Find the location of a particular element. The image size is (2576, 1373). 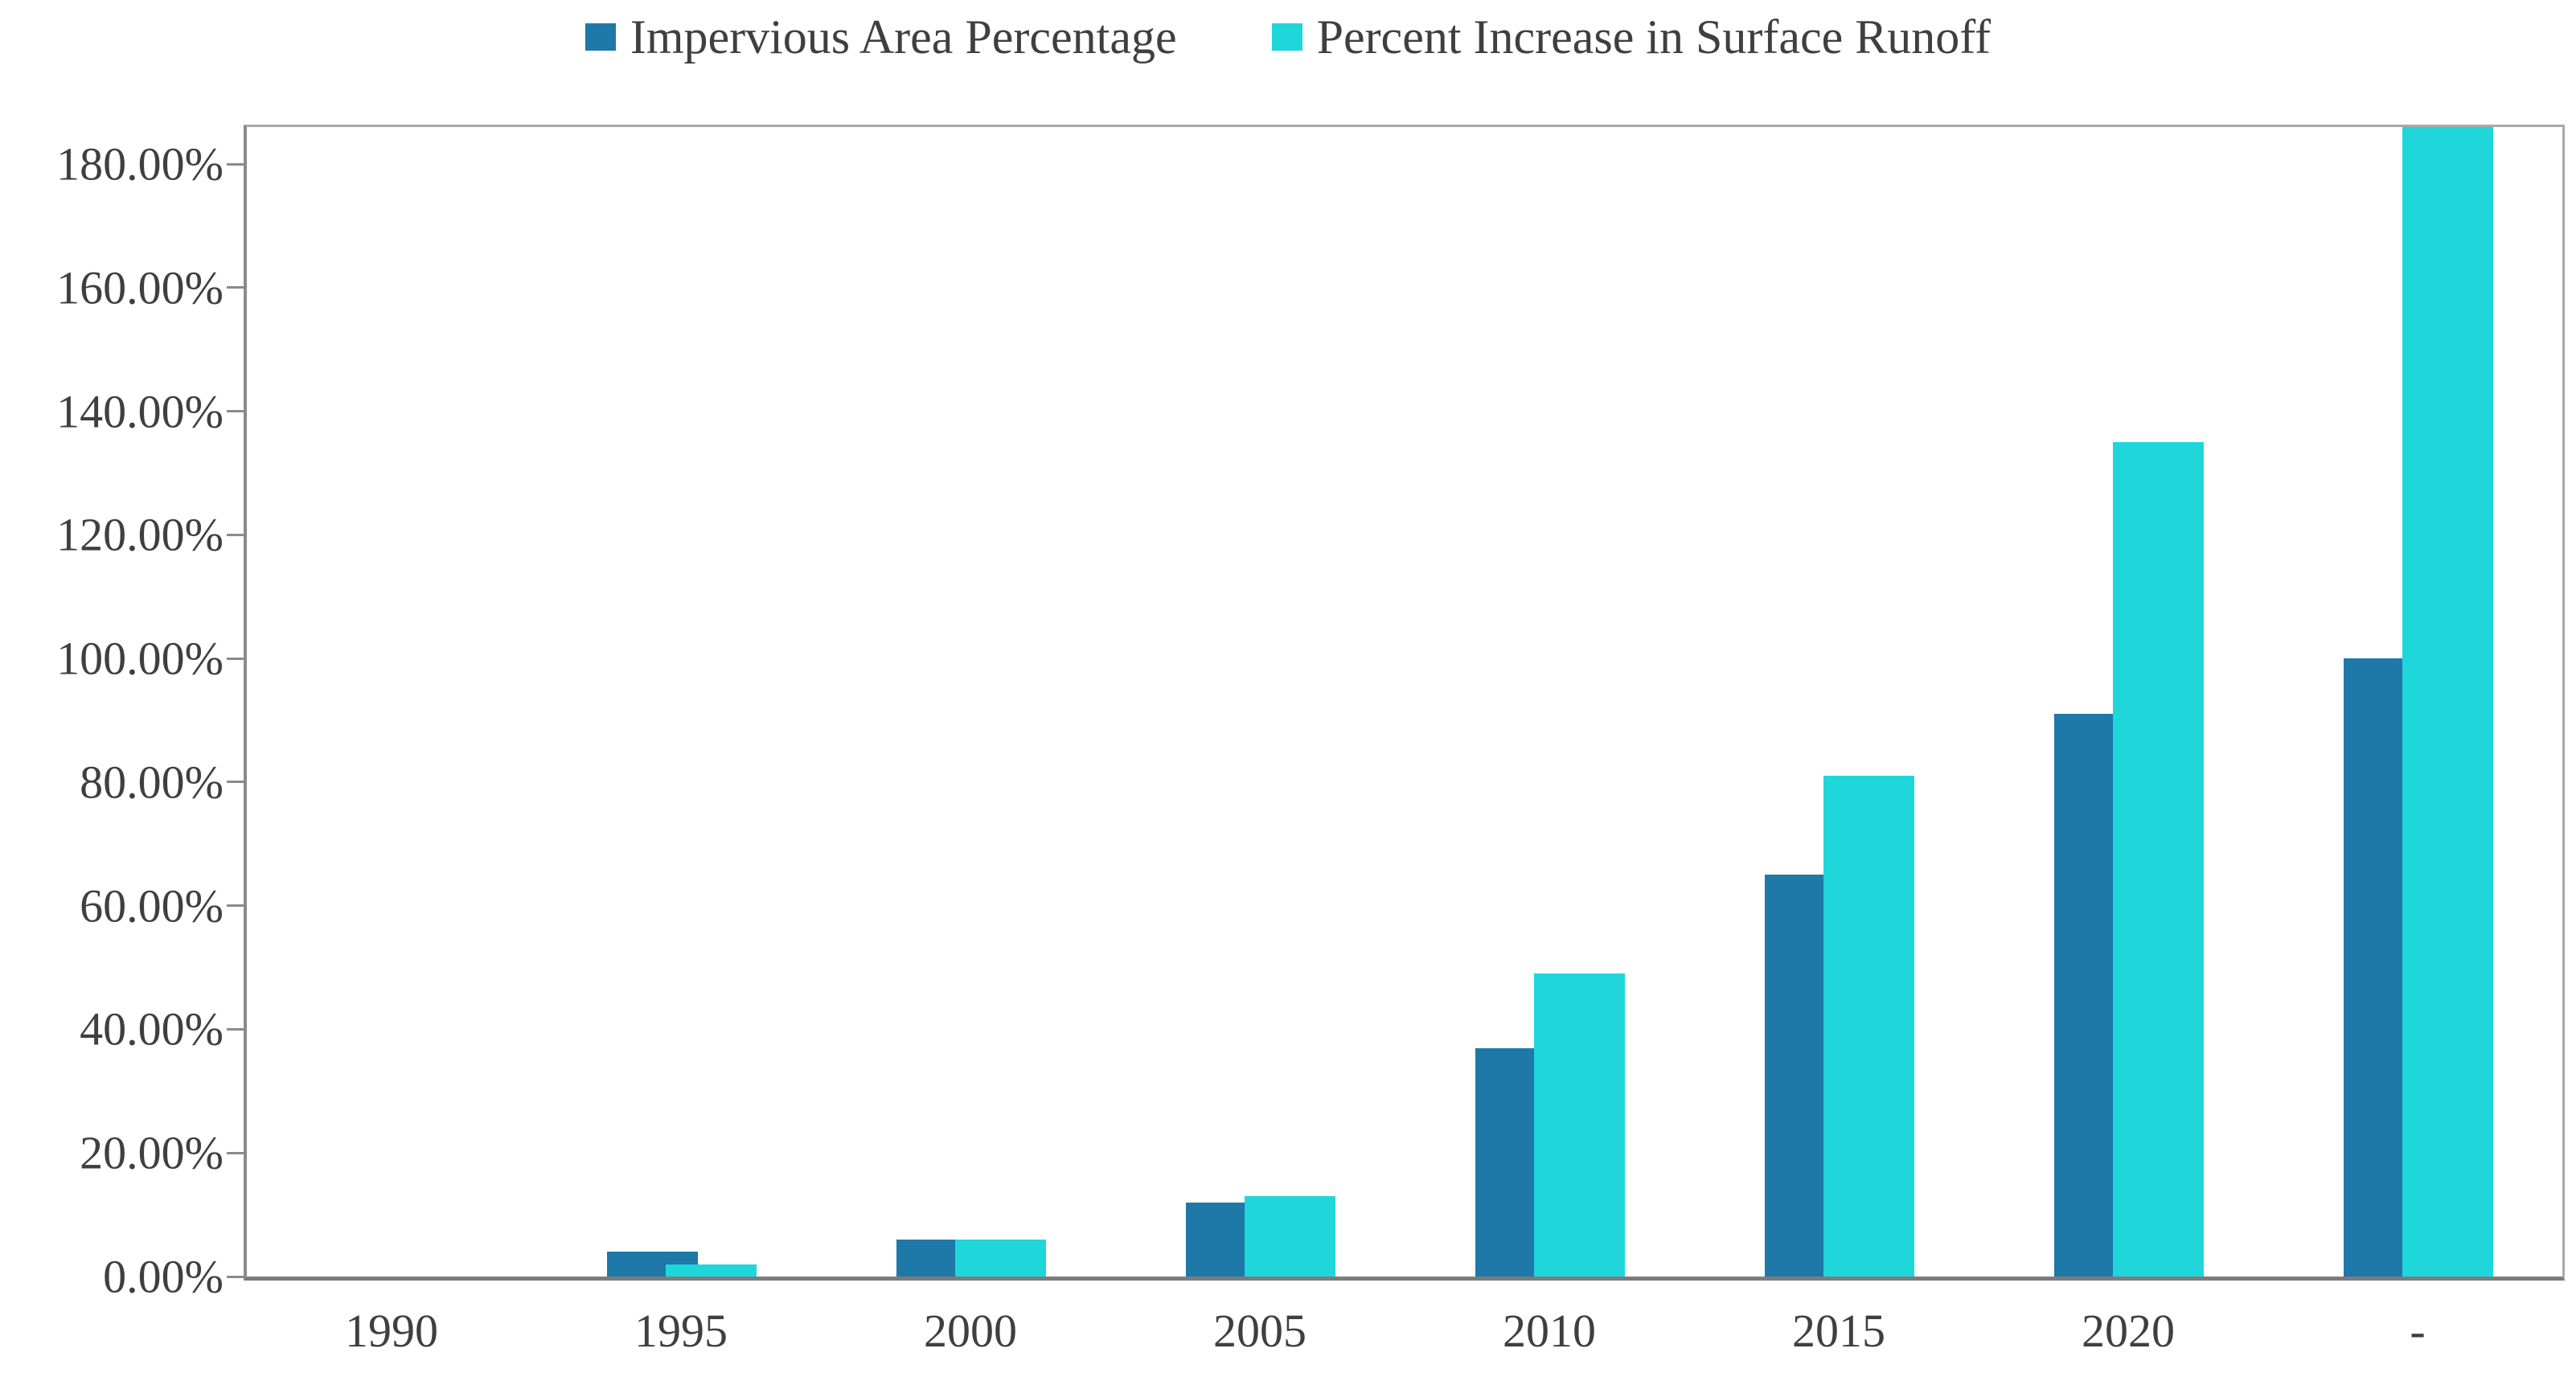

x-axis-label: 1990 is located at coordinates (392, 1331).